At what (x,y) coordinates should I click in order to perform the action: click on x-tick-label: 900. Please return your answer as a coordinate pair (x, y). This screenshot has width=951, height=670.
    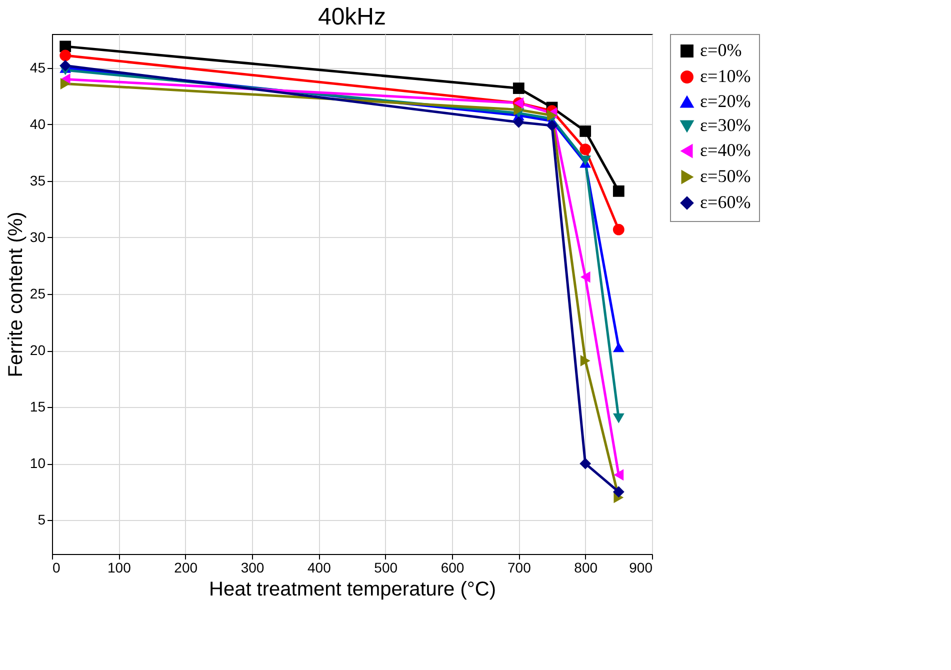
    Looking at the image, I should click on (641, 568).